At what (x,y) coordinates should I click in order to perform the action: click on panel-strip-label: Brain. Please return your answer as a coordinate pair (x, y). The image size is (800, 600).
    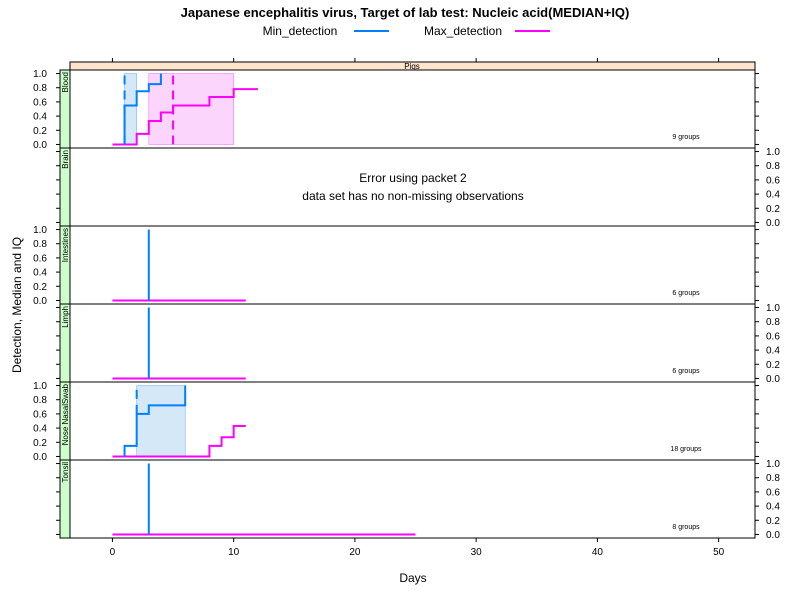
    Looking at the image, I should click on (65, 159).